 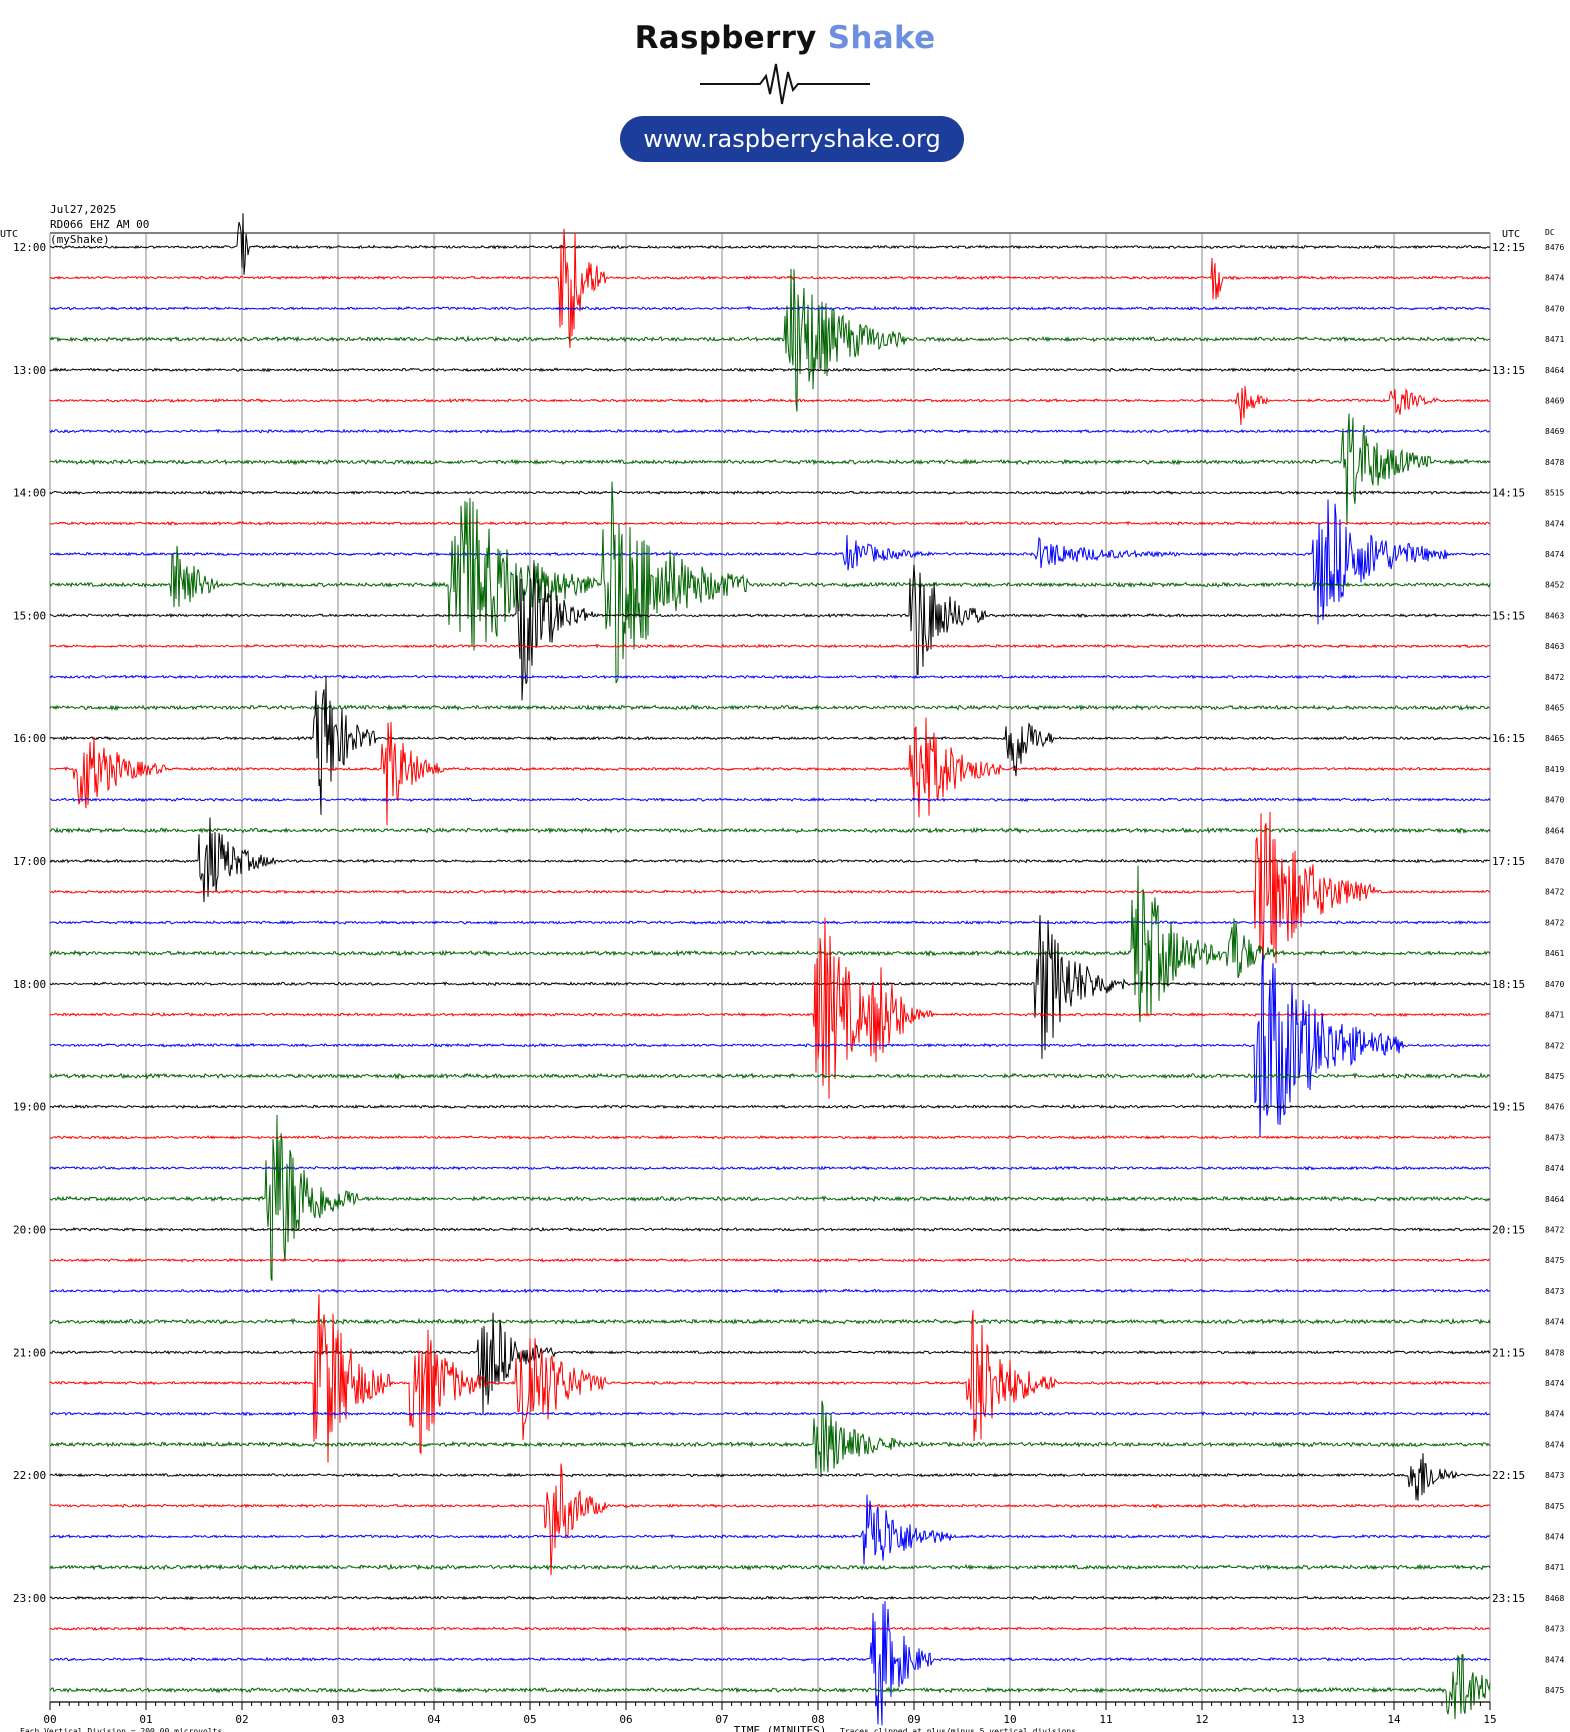 What do you see at coordinates (1297, 1719) in the screenshot?
I see `x-tick-label: 13` at bounding box center [1297, 1719].